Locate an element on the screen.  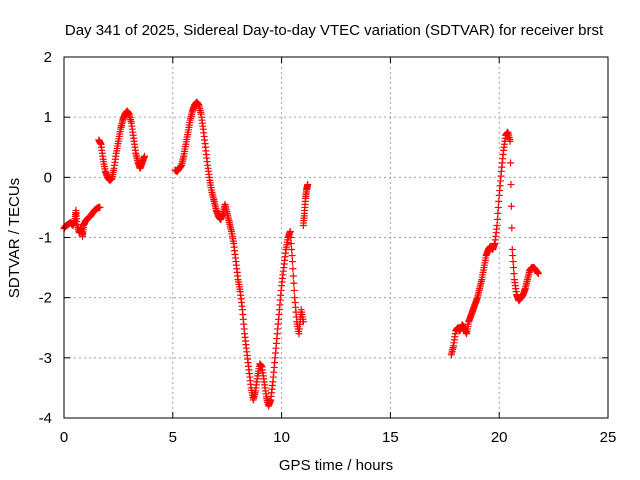
y-axis-label: SDTVAR / TECUs is located at coordinates (14, 238).